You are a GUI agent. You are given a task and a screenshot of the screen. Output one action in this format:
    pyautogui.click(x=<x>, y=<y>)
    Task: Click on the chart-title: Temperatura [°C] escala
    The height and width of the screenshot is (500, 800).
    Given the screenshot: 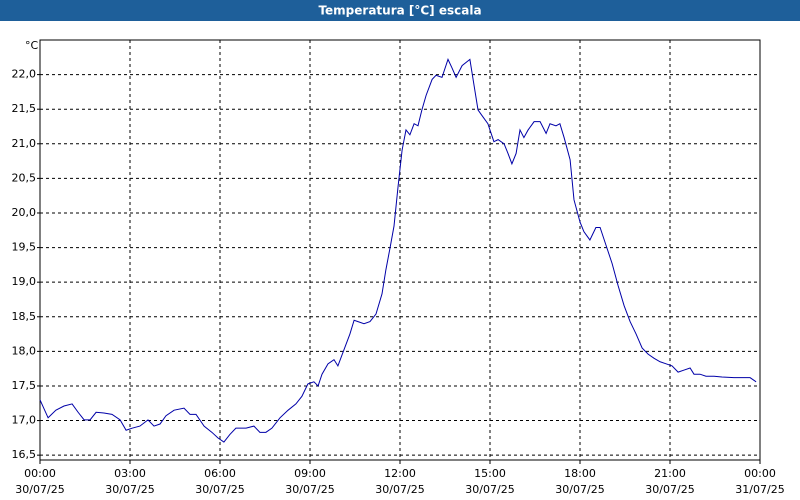 What is the action you would take?
    pyautogui.click(x=399, y=11)
    